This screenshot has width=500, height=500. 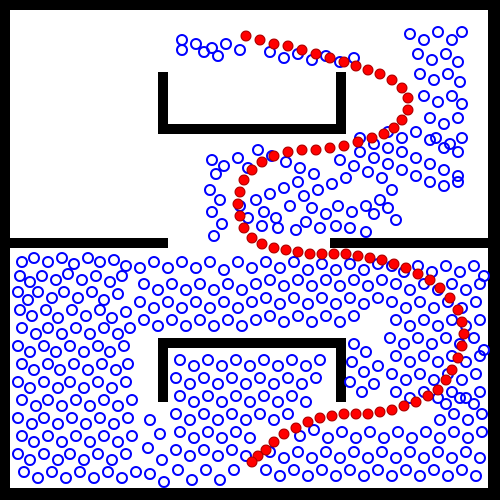 What do you see at coordinates (252, 129) in the screenshot?
I see `upper-bracket-bottom` at bounding box center [252, 129].